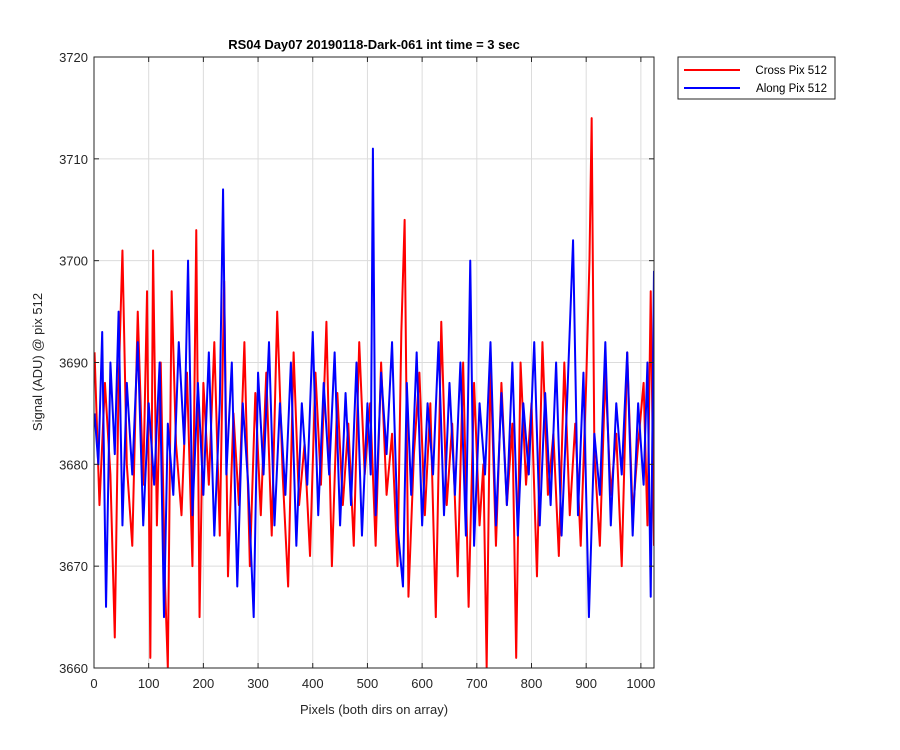 The image size is (900, 750). I want to click on y-tick-label: 3660, so click(73, 668).